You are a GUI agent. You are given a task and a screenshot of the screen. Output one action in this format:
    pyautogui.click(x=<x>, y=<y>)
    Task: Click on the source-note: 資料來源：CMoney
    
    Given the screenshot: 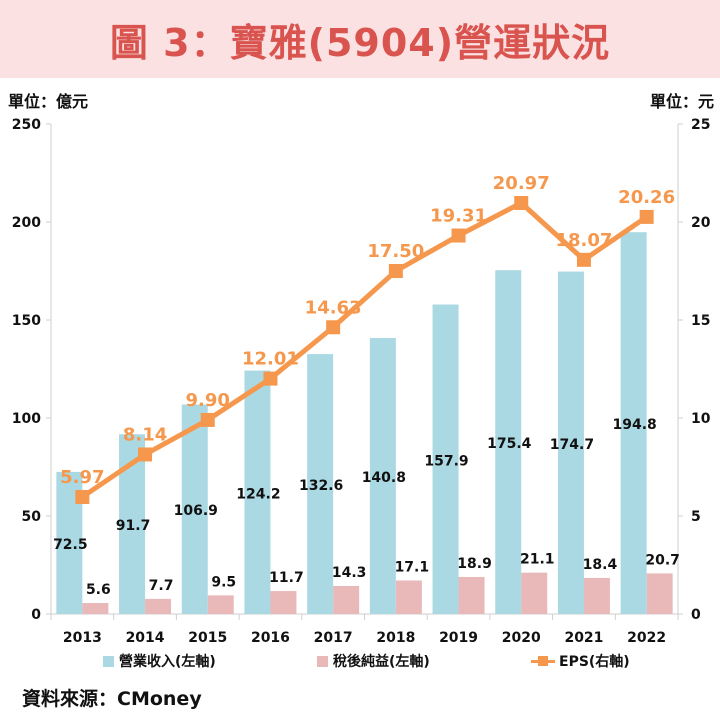 What is the action you would take?
    pyautogui.click(x=112, y=699)
    